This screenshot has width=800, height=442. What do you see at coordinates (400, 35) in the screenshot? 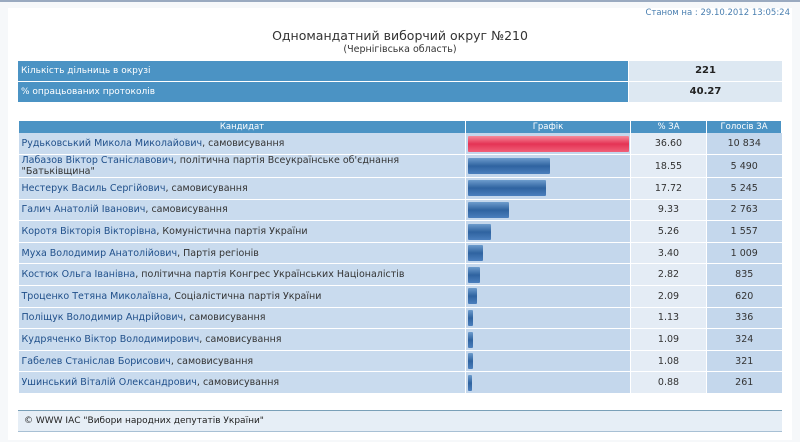
I see `page-title: Одномандатний виборчий округ №210` at bounding box center [400, 35].